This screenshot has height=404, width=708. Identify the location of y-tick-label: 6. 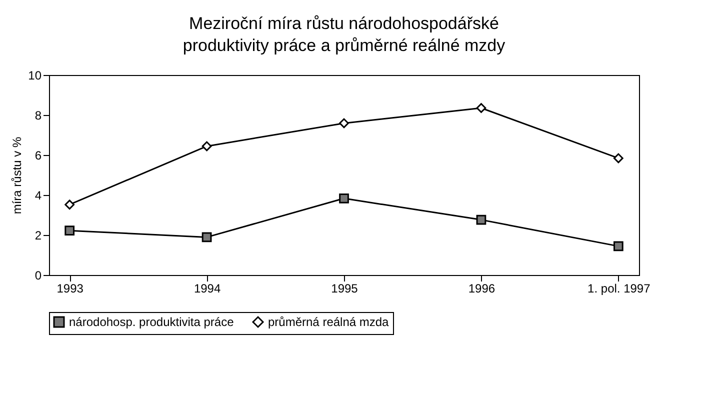
(38, 155).